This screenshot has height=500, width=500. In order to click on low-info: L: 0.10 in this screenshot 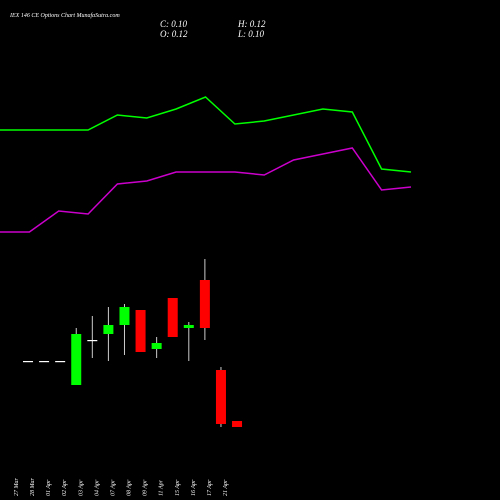, I will do `click(251, 34)`.